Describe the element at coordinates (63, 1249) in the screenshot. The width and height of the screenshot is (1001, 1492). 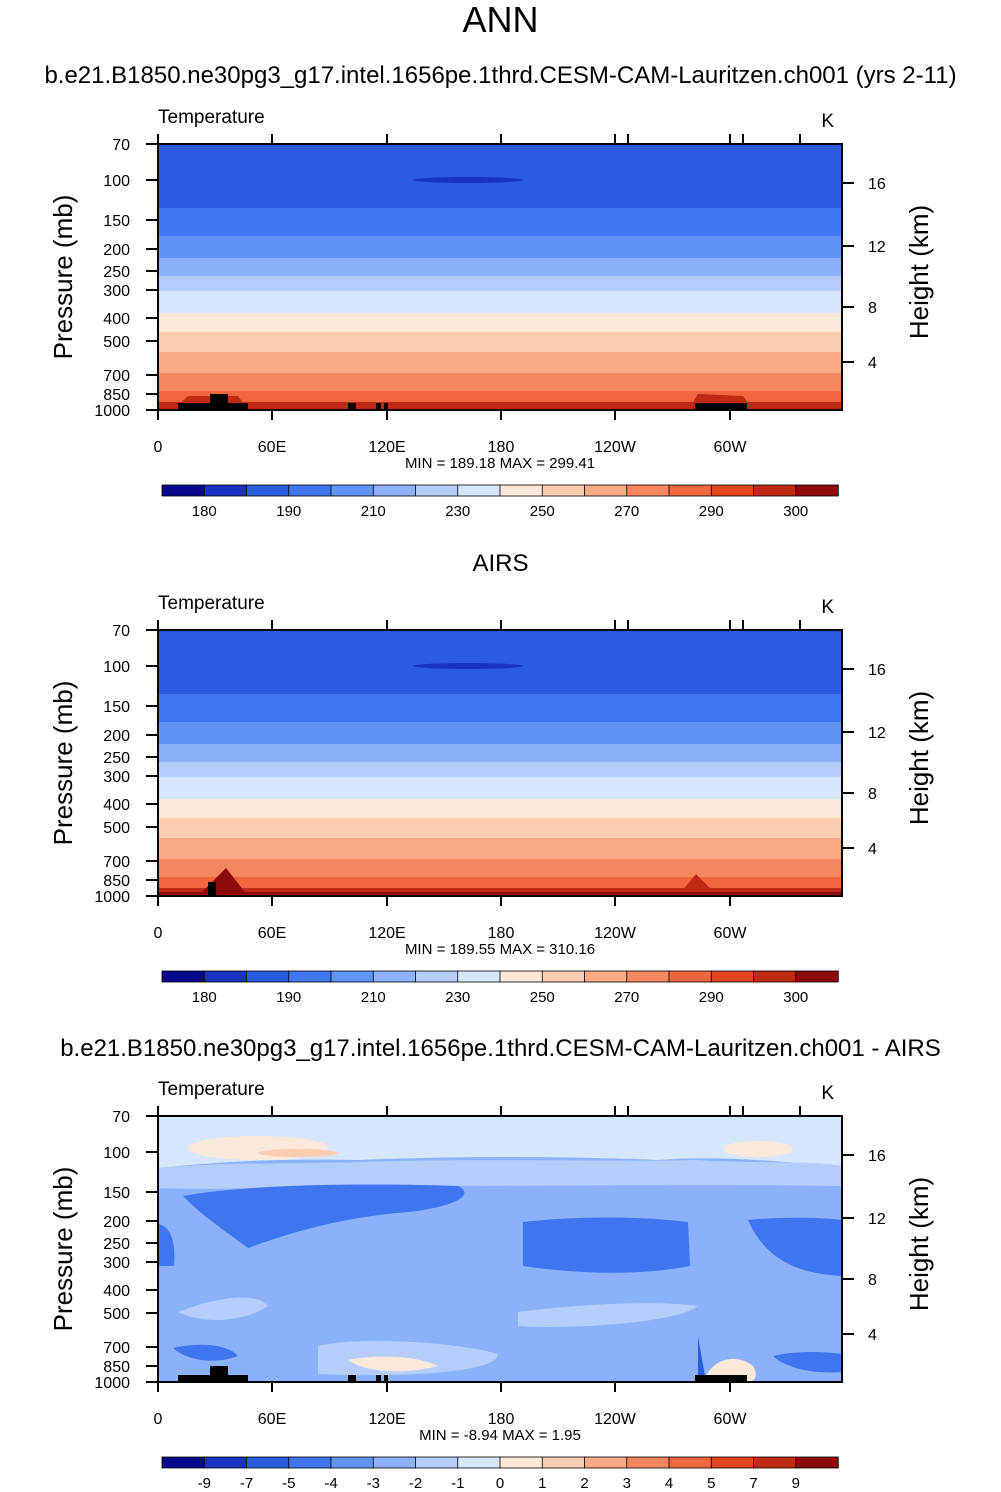
I see `y-axis-title: Pressure (mb)` at that location.